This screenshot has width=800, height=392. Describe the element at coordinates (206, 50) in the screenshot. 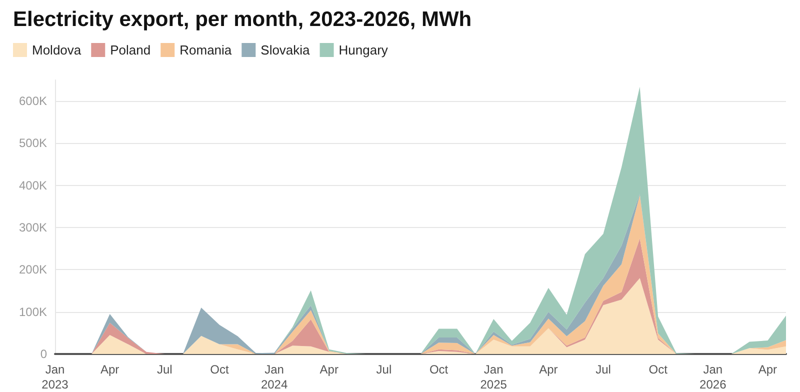

I see `legend-label: Romania` at that location.